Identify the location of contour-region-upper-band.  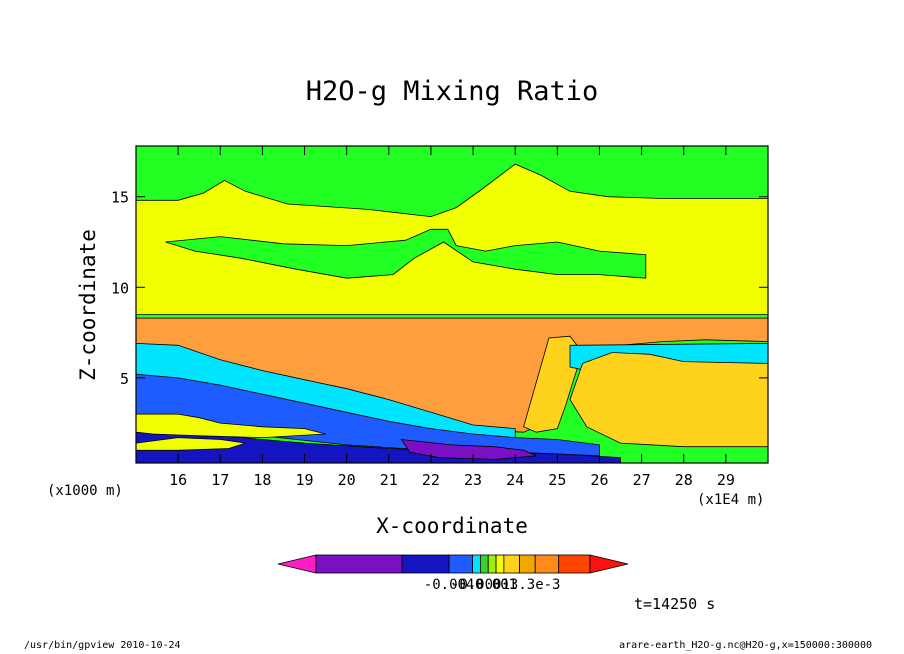
(231, 426).